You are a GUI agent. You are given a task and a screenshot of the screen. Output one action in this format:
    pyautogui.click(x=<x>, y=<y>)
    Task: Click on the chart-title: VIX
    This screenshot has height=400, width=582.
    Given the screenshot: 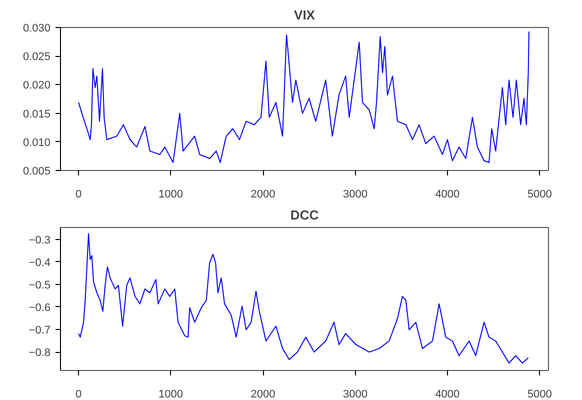 What is the action you would take?
    pyautogui.click(x=305, y=15)
    